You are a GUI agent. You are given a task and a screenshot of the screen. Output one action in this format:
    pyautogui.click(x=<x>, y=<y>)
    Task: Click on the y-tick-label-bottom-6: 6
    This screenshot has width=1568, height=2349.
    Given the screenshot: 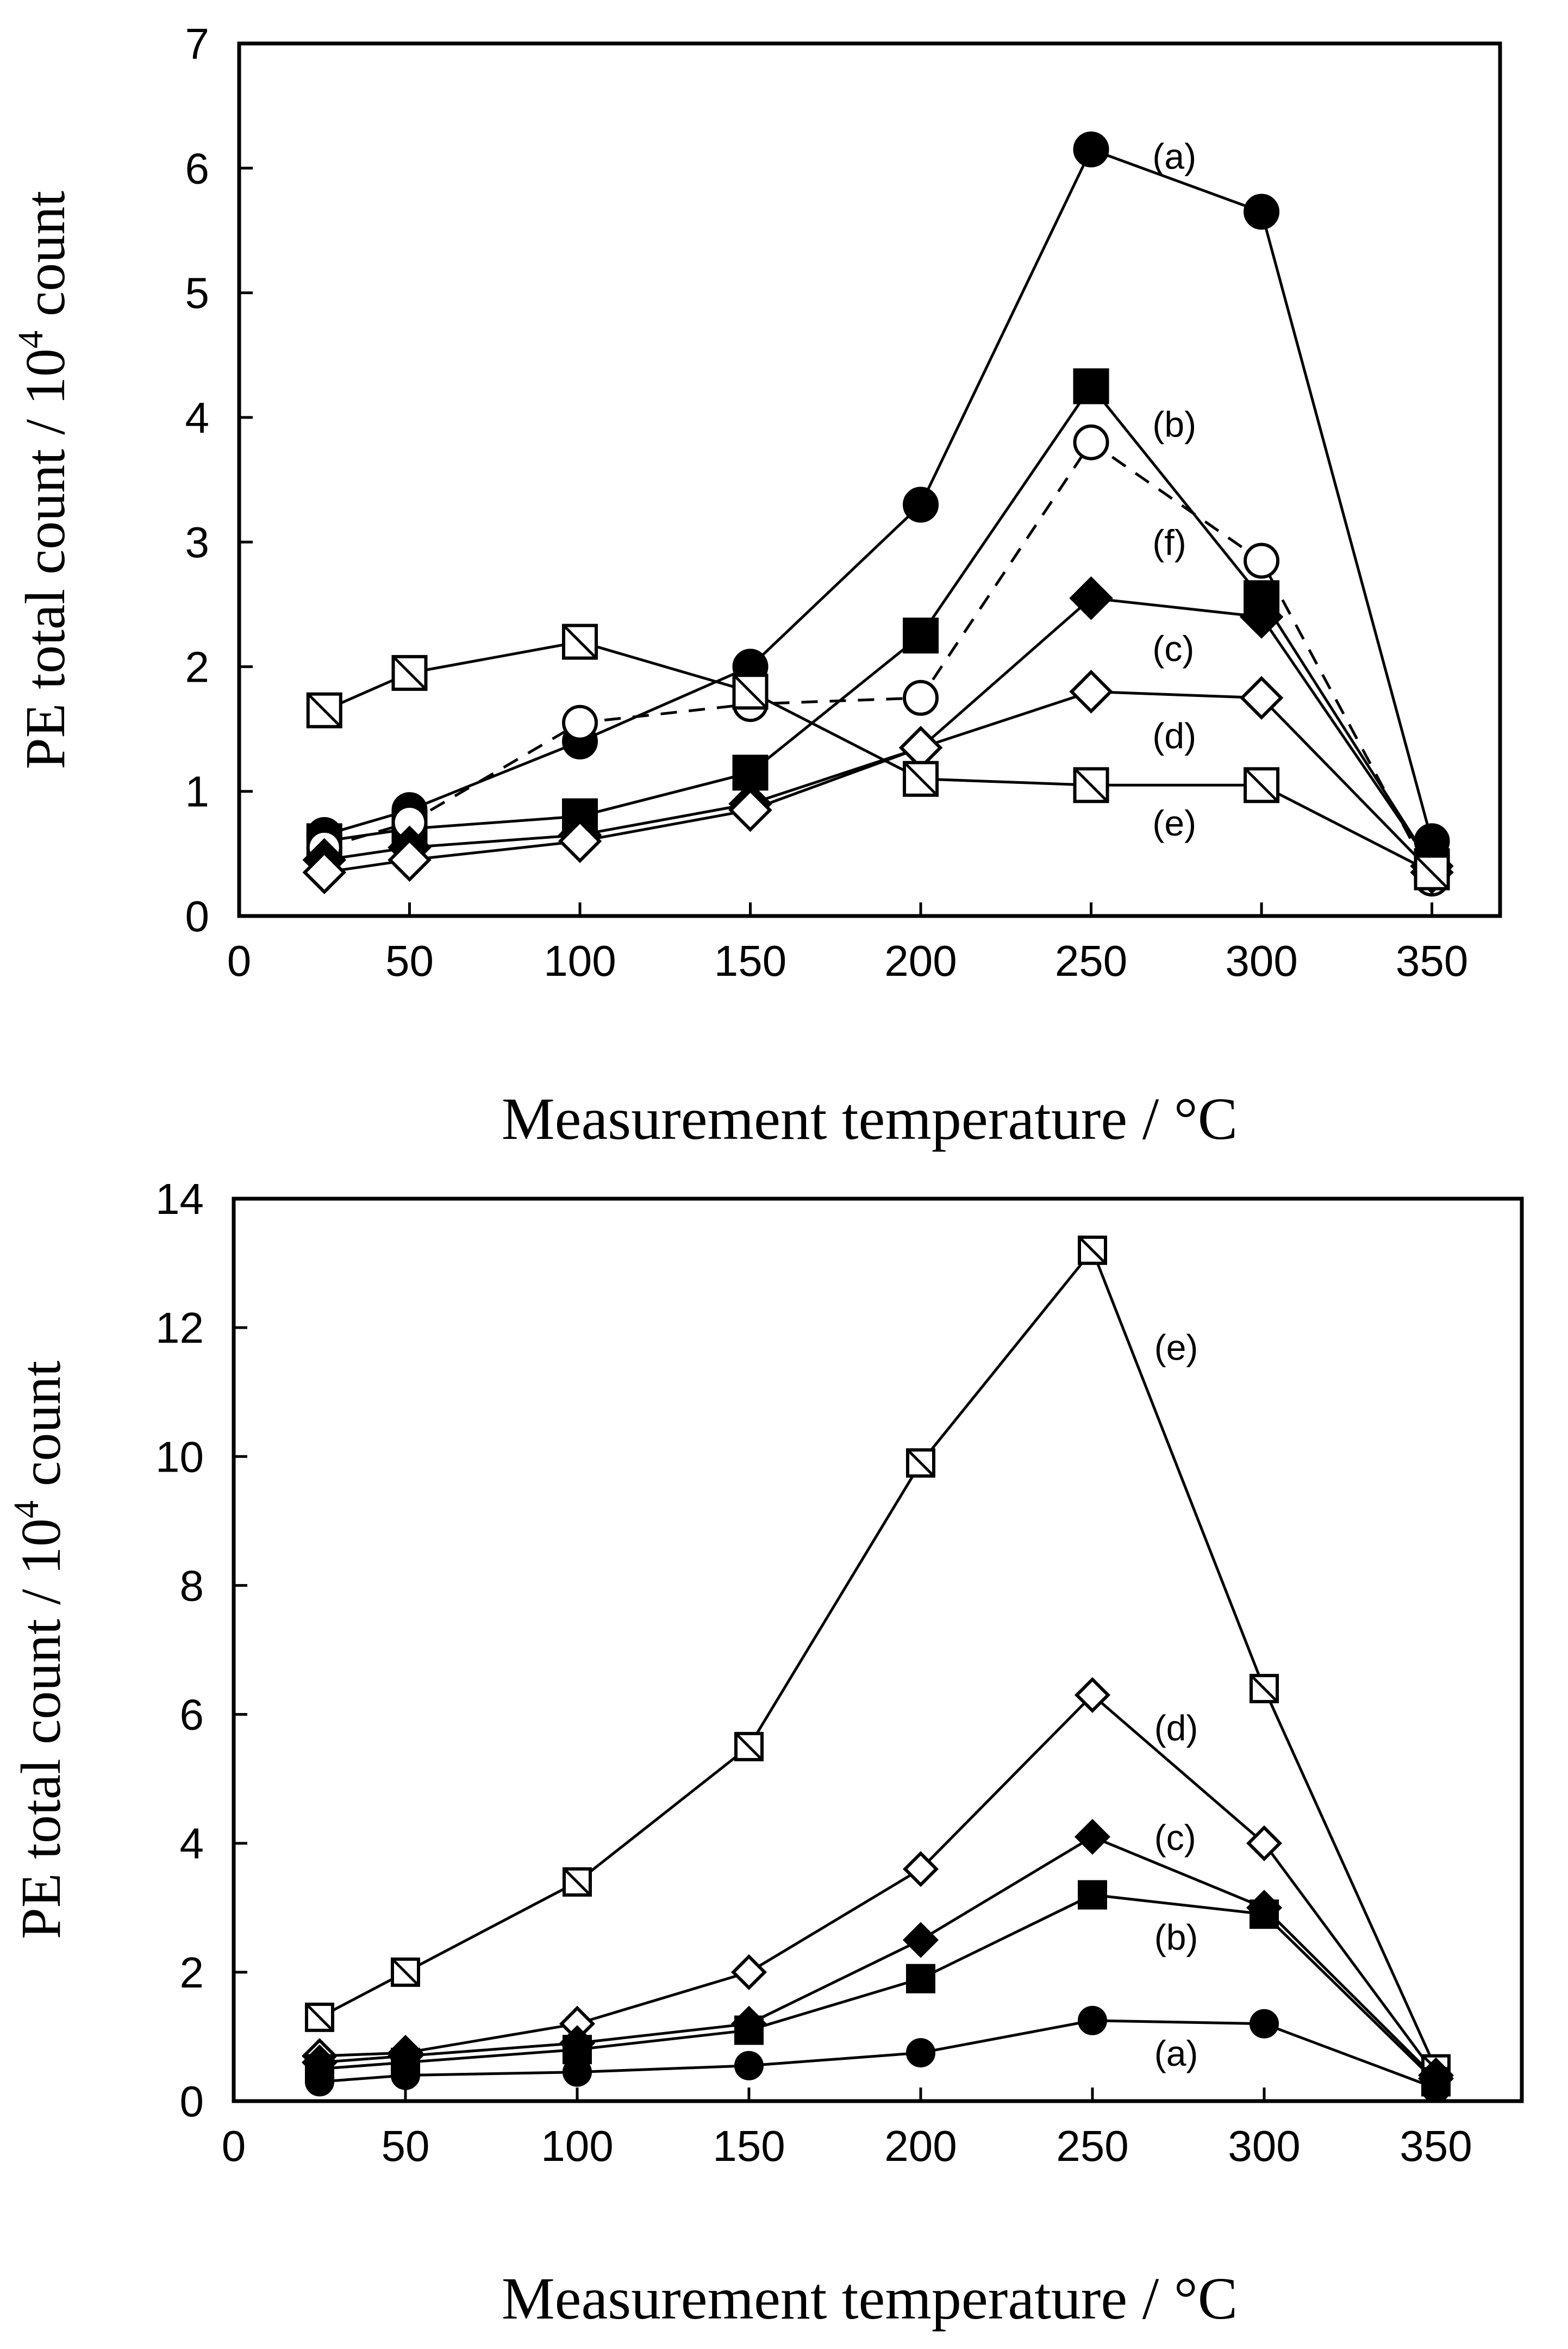 What is the action you would take?
    pyautogui.click(x=192, y=1715)
    